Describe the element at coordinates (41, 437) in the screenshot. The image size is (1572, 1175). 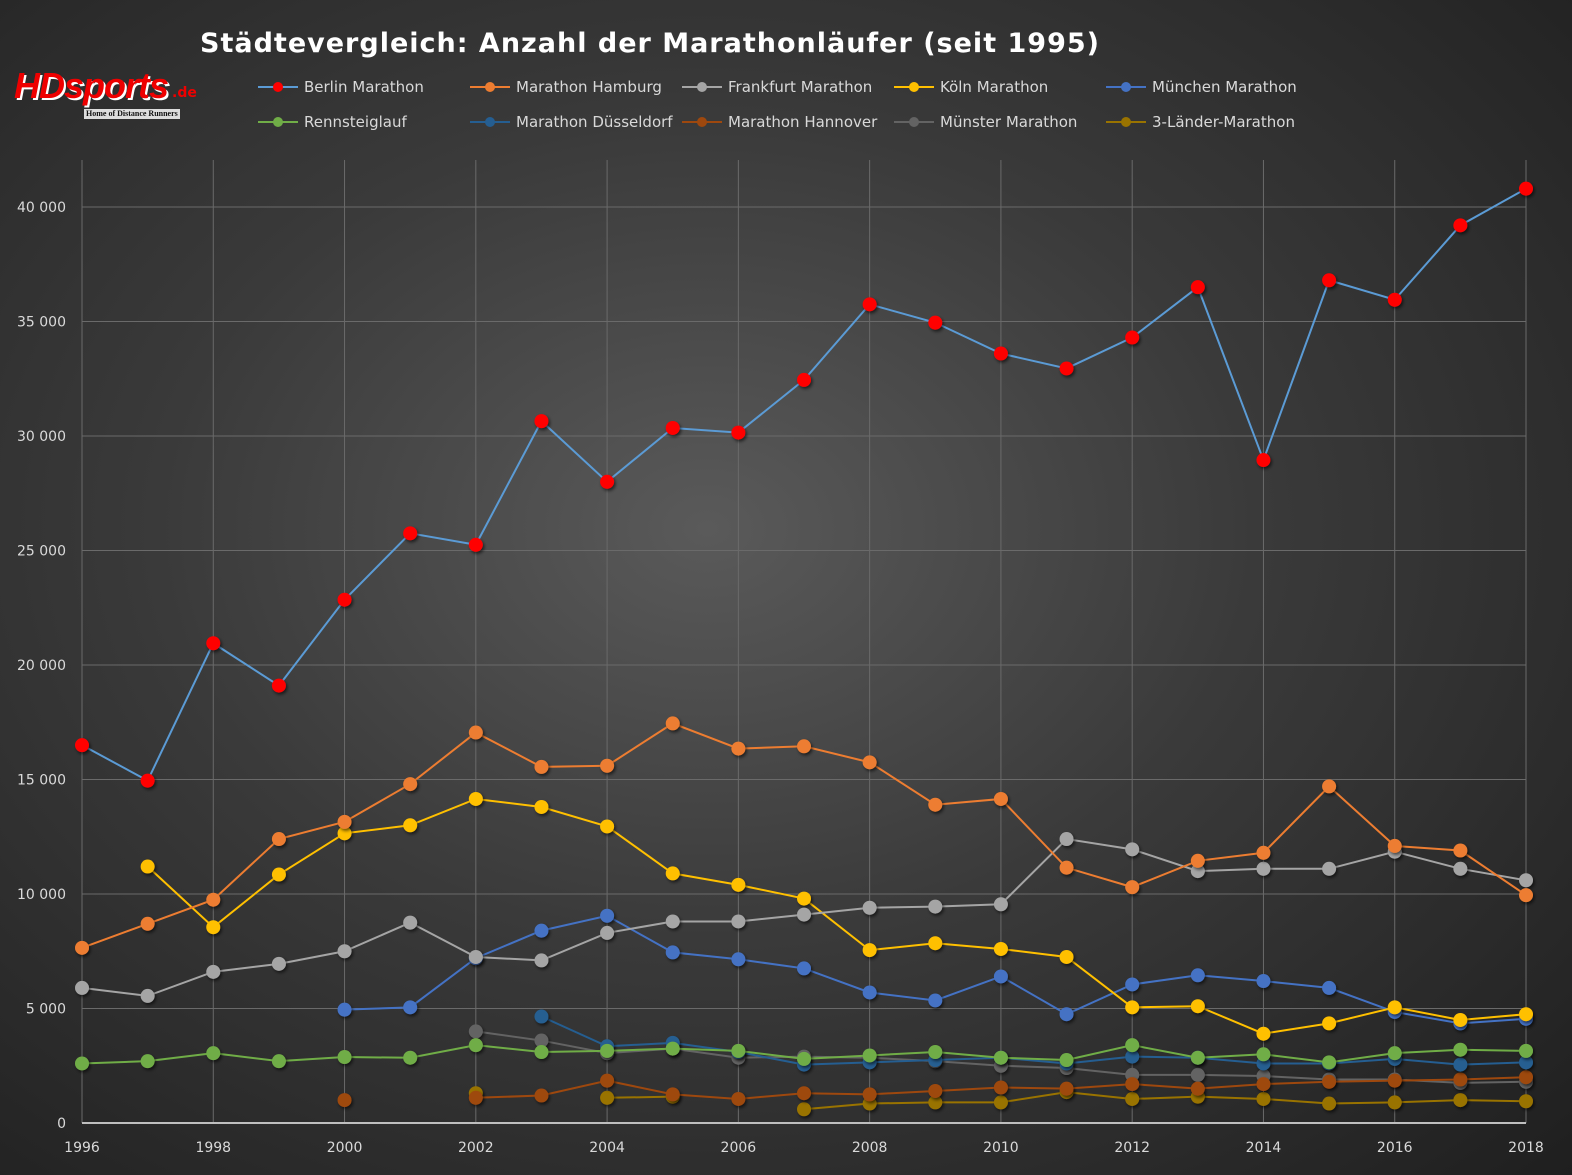
I see `y-tick-label: 30 000` at that location.